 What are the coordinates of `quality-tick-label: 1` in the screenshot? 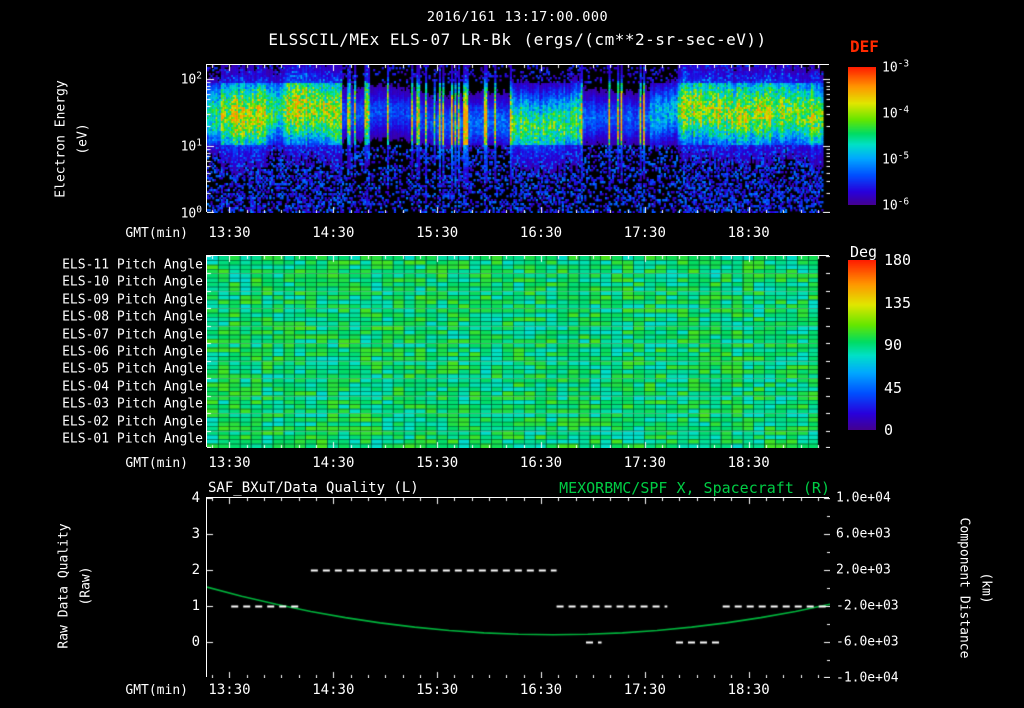 It's located at (195, 606).